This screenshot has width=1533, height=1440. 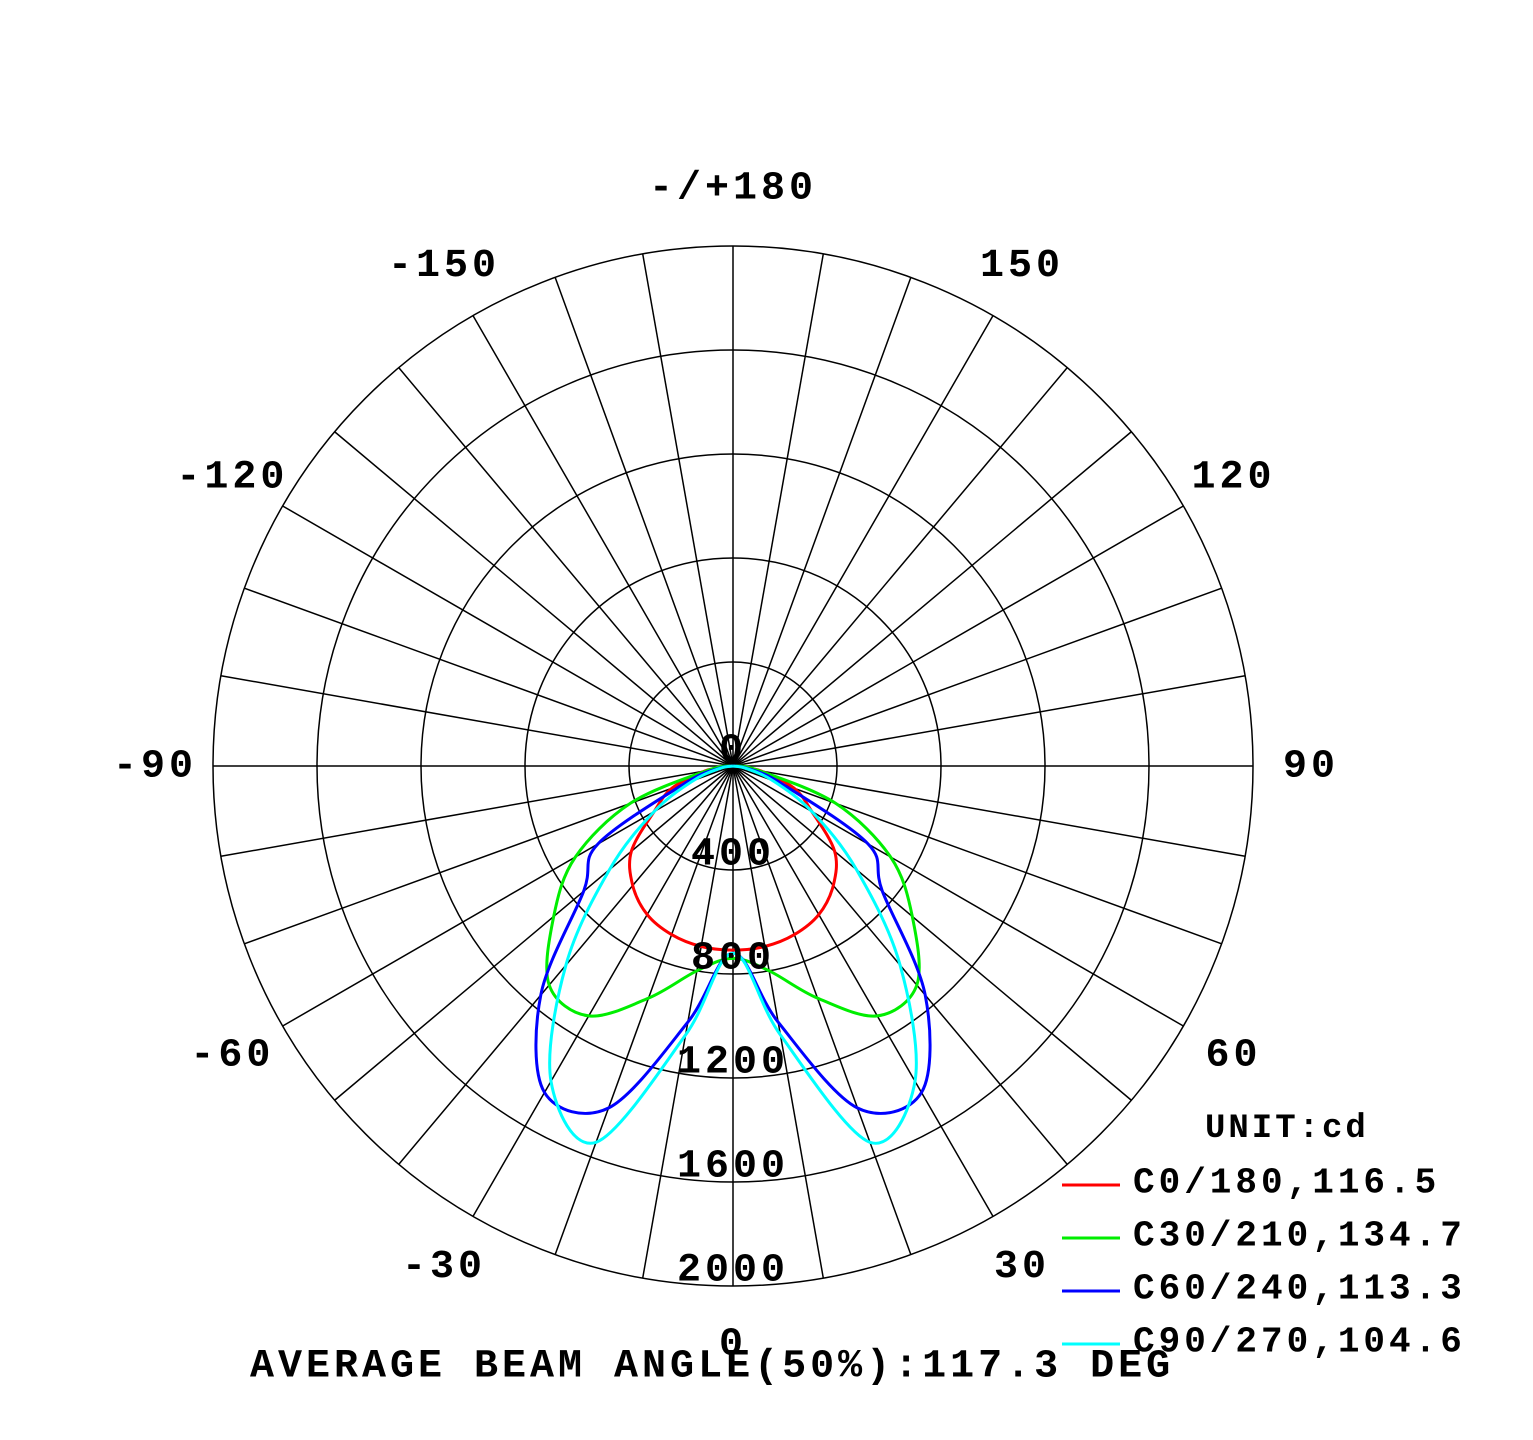 I want to click on legend-label: C30/210,134.7, so click(x=1299, y=1236).